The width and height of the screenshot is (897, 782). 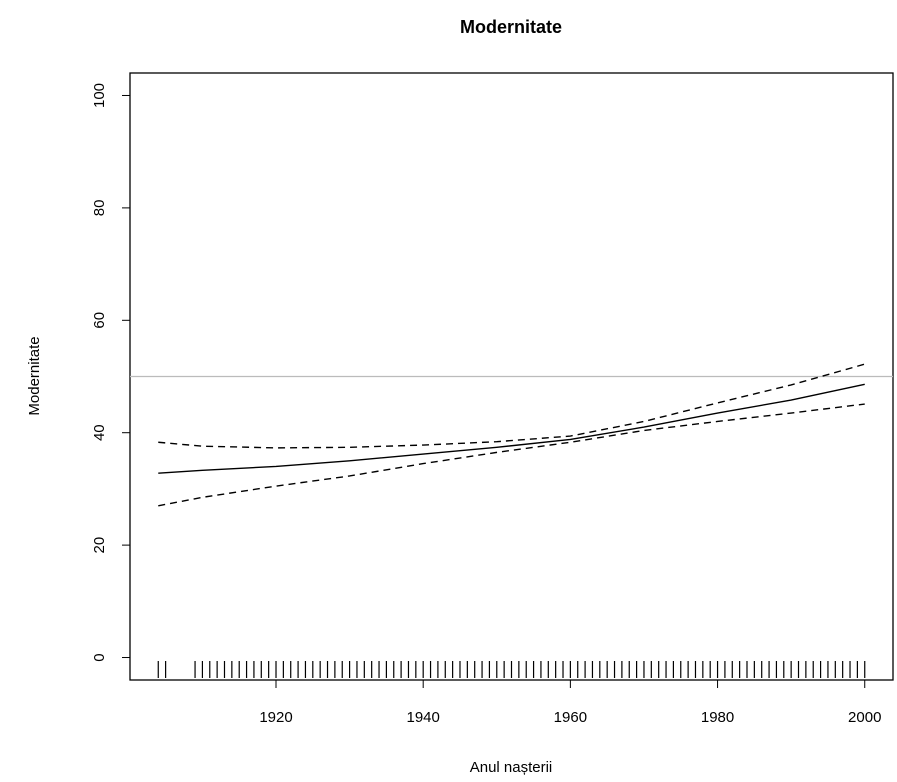 I want to click on chart-title: Modernitate, so click(x=511, y=27).